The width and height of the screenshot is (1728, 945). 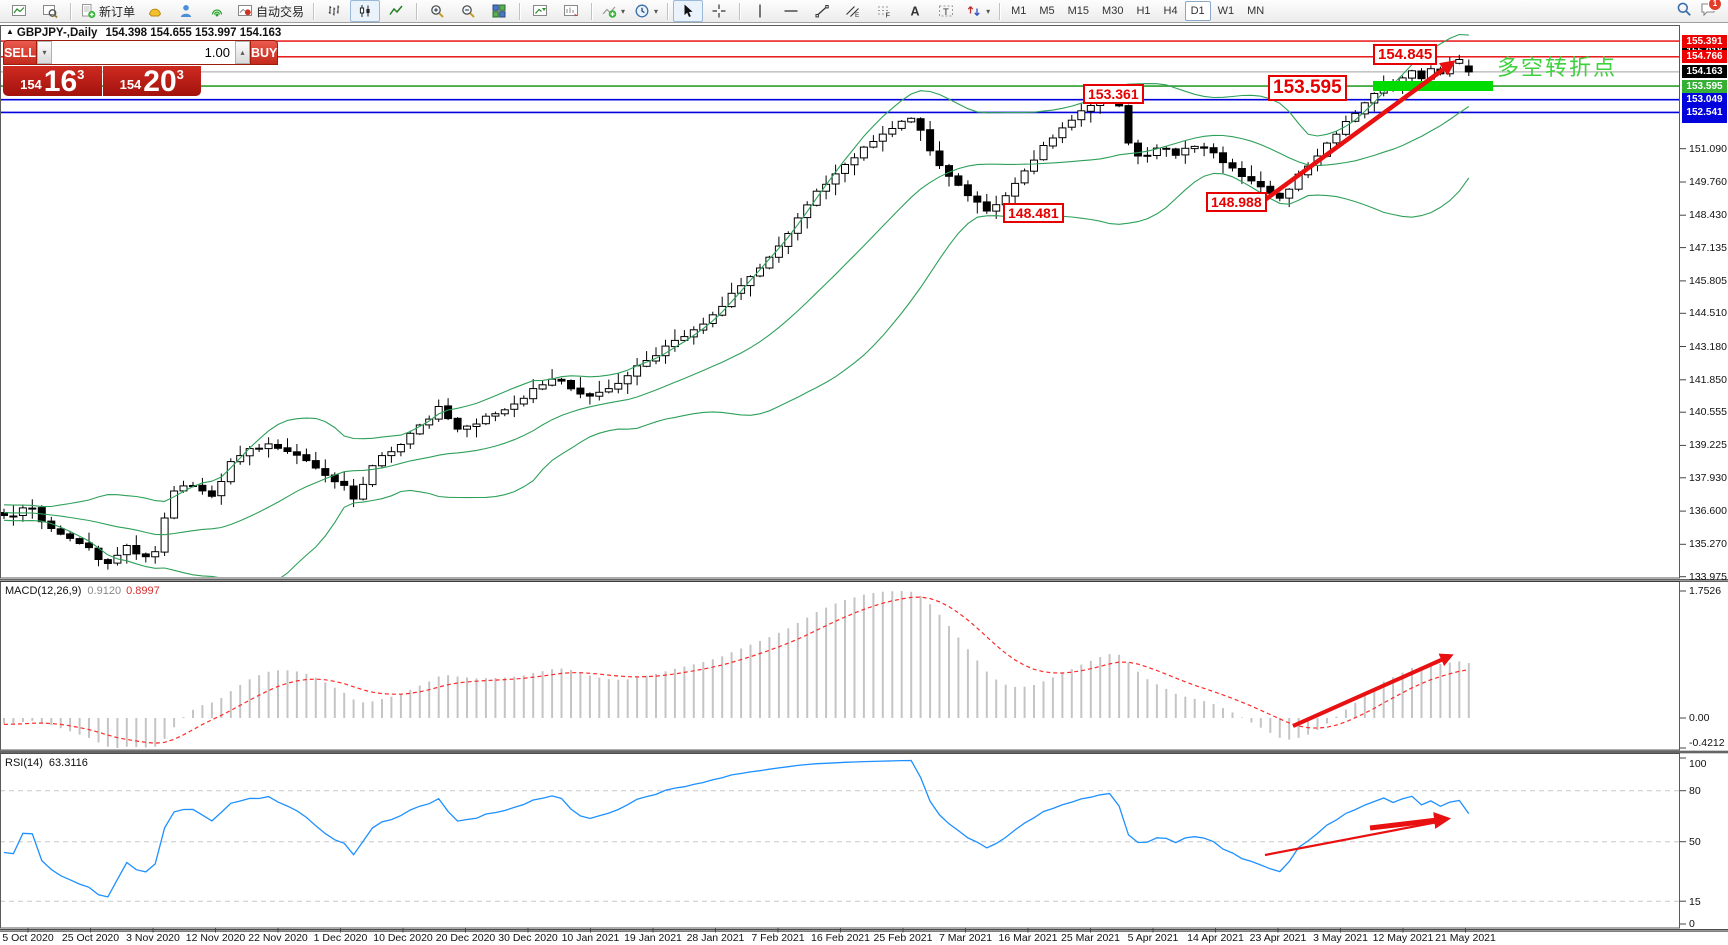 What do you see at coordinates (160, 81) in the screenshot?
I see `buy-price-pips: 20` at bounding box center [160, 81].